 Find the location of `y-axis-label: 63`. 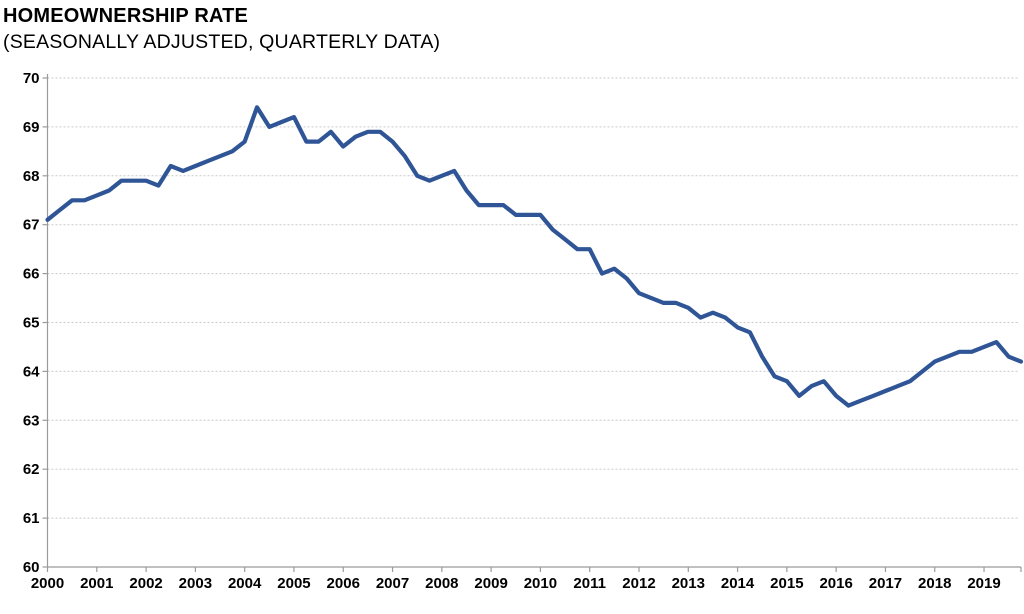

y-axis-label: 63 is located at coordinates (31, 420).